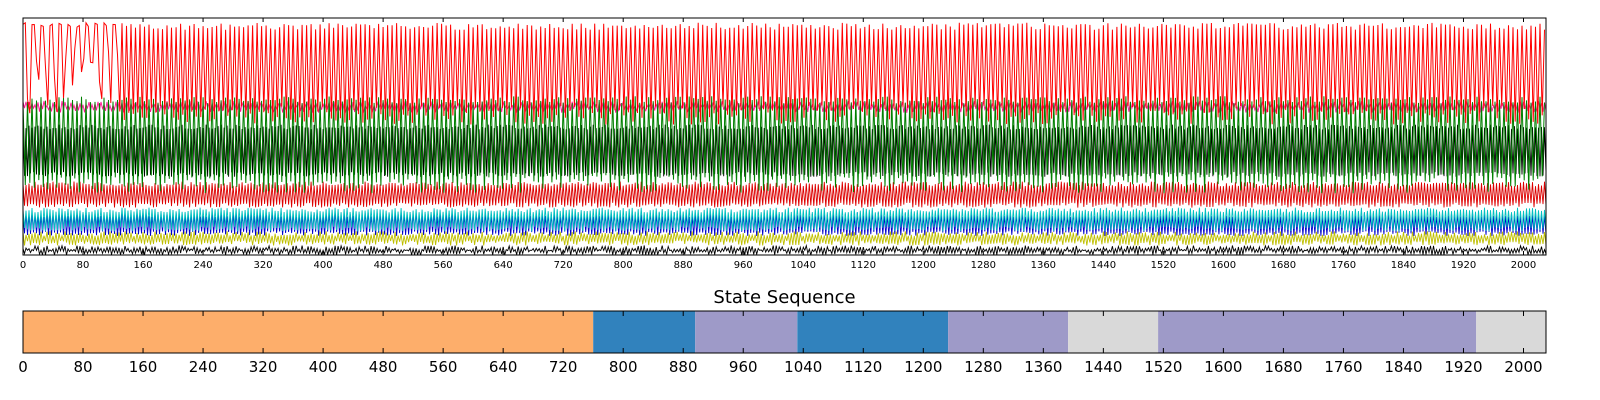  Describe the element at coordinates (1403, 265) in the screenshot. I see `signal-x-tick-label: 1840` at that location.